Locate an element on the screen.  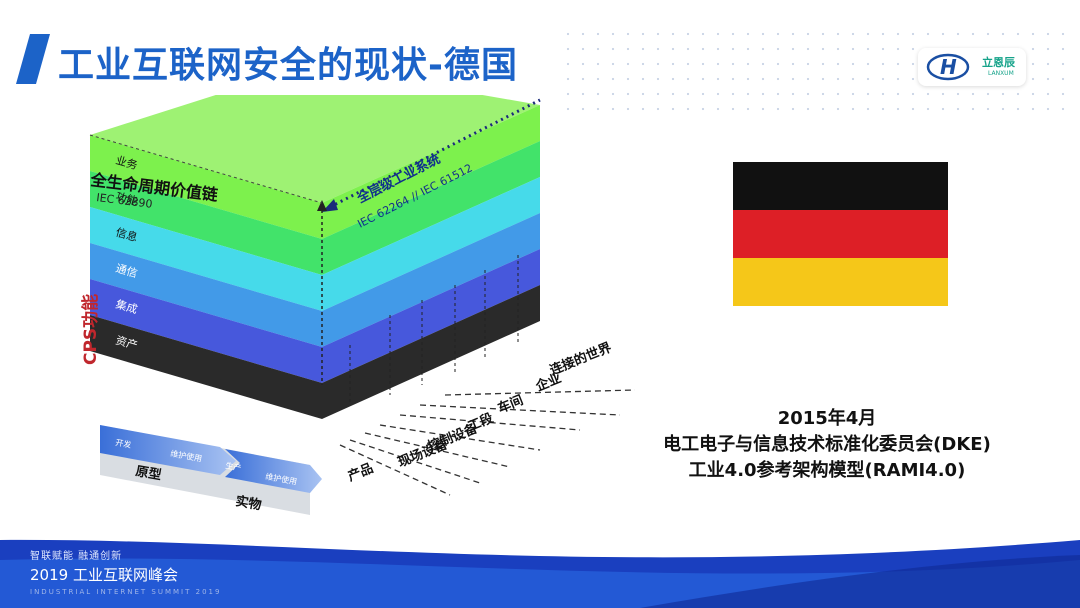
cps-label: CPS功能 is located at coordinates (90, 329).